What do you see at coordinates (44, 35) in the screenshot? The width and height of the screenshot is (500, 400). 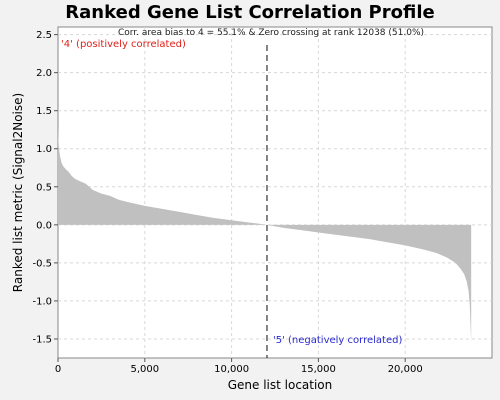 I see `y-tick-label: 2.5` at bounding box center [44, 35].